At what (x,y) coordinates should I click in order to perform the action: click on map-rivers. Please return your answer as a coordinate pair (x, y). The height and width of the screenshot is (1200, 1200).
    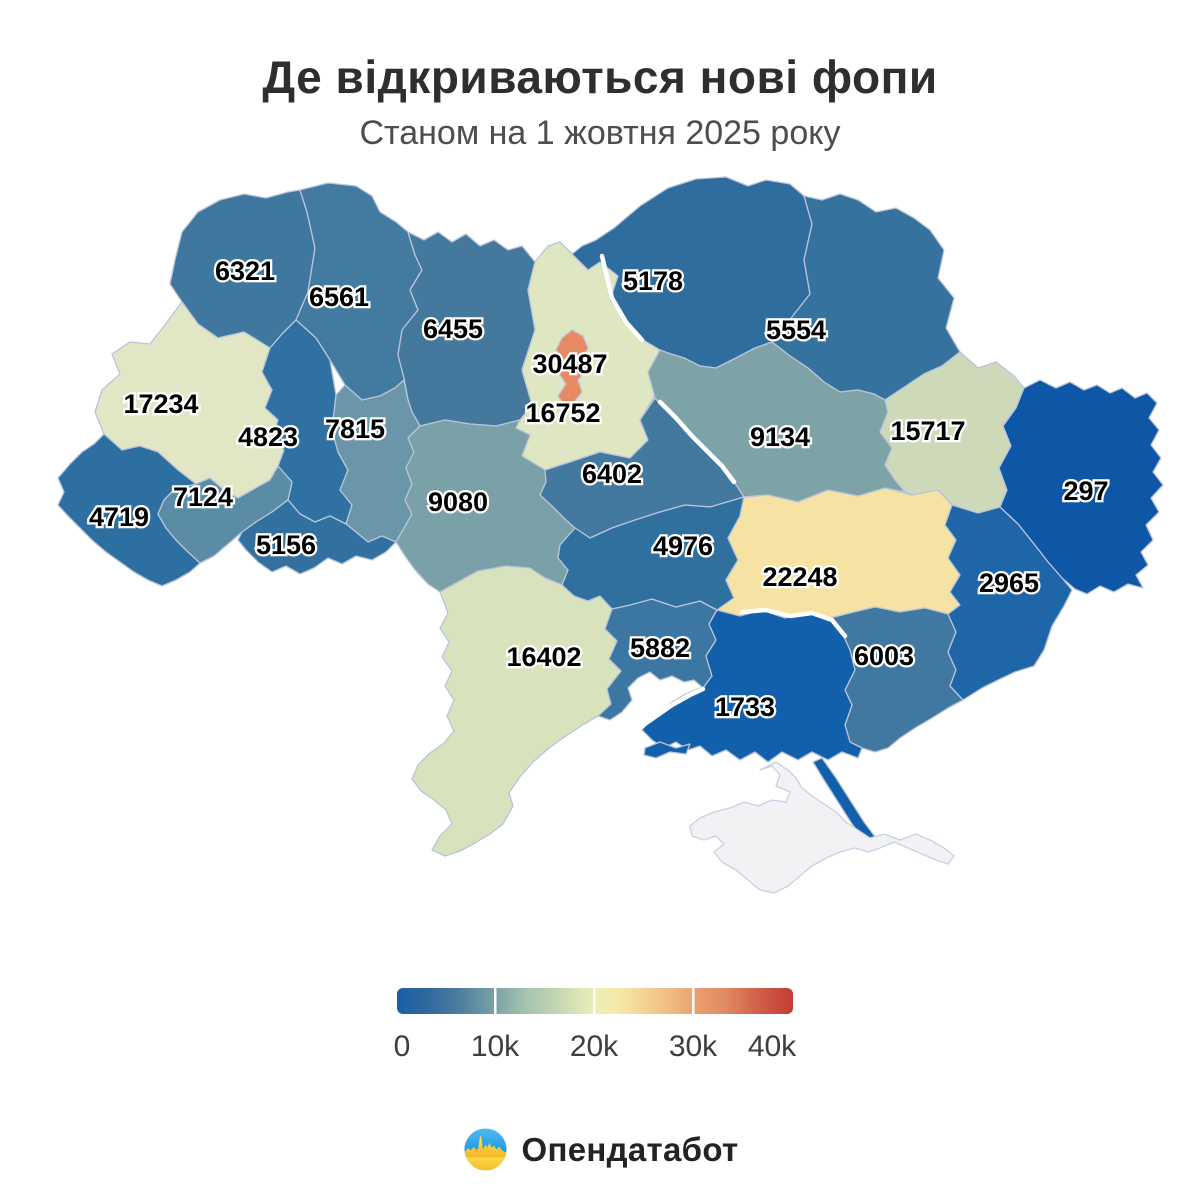
    Looking at the image, I should click on (723, 494).